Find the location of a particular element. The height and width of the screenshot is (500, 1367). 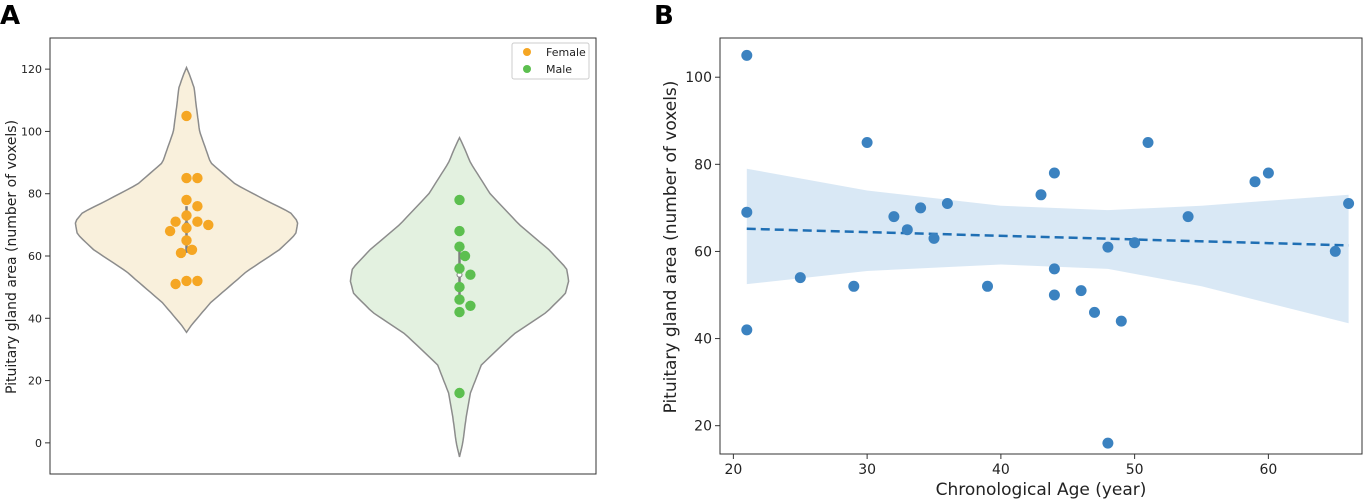

b-y-tick-label: 40 is located at coordinates (703, 340).